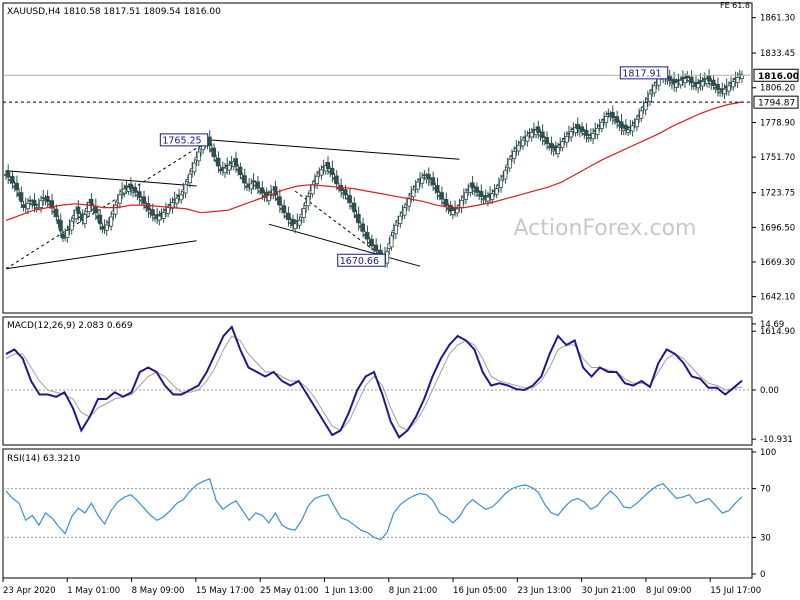 The height and width of the screenshot is (600, 800). I want to click on rsi-title: RSI(14) 63.3210, so click(43, 459).